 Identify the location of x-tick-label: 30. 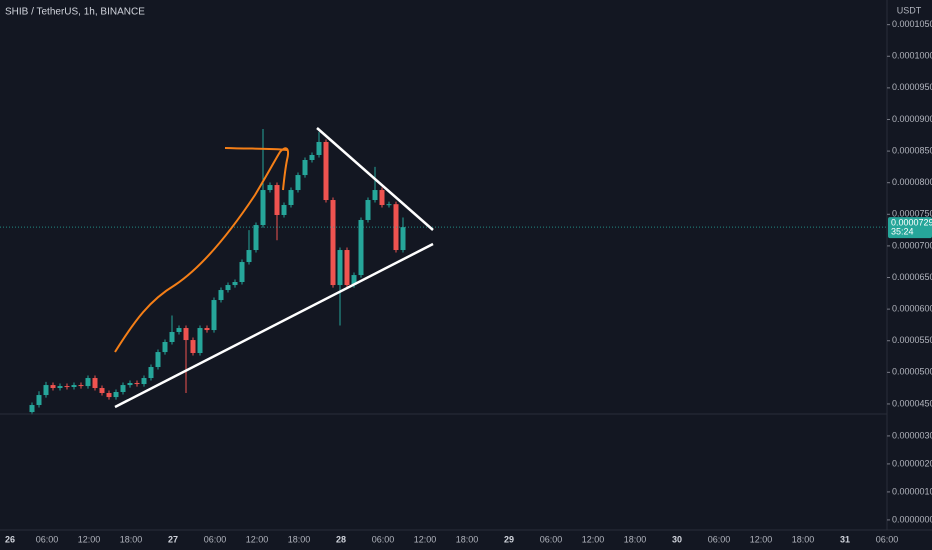
(677, 539).